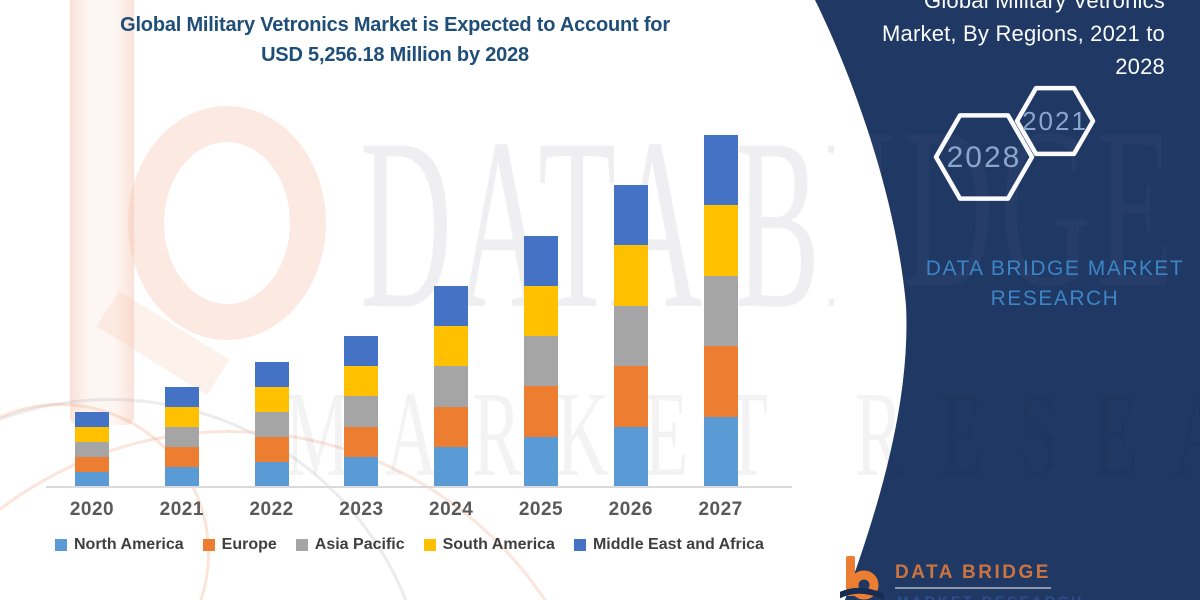 This screenshot has width=1200, height=600. Describe the element at coordinates (181, 416) in the screenshot. I see `bar-2021-south-america` at that location.